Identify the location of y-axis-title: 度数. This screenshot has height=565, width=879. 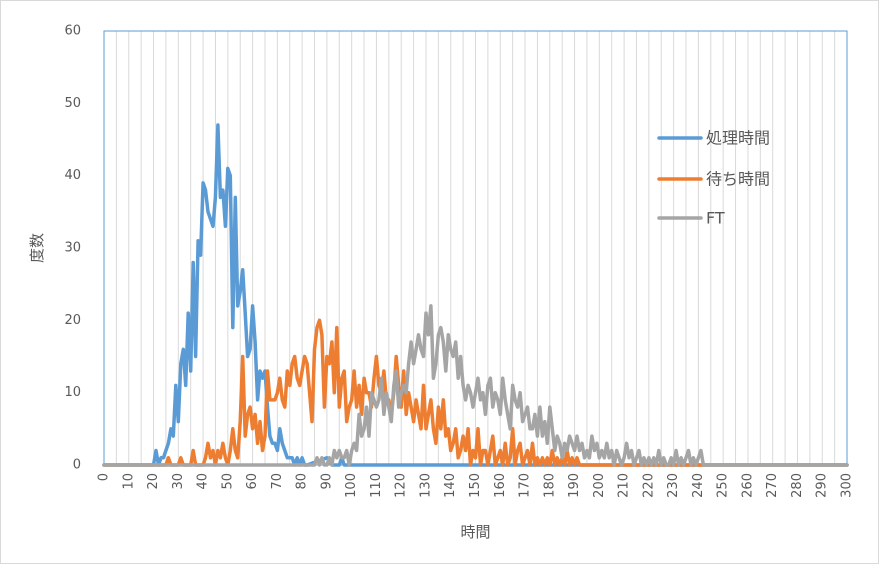
(37, 248).